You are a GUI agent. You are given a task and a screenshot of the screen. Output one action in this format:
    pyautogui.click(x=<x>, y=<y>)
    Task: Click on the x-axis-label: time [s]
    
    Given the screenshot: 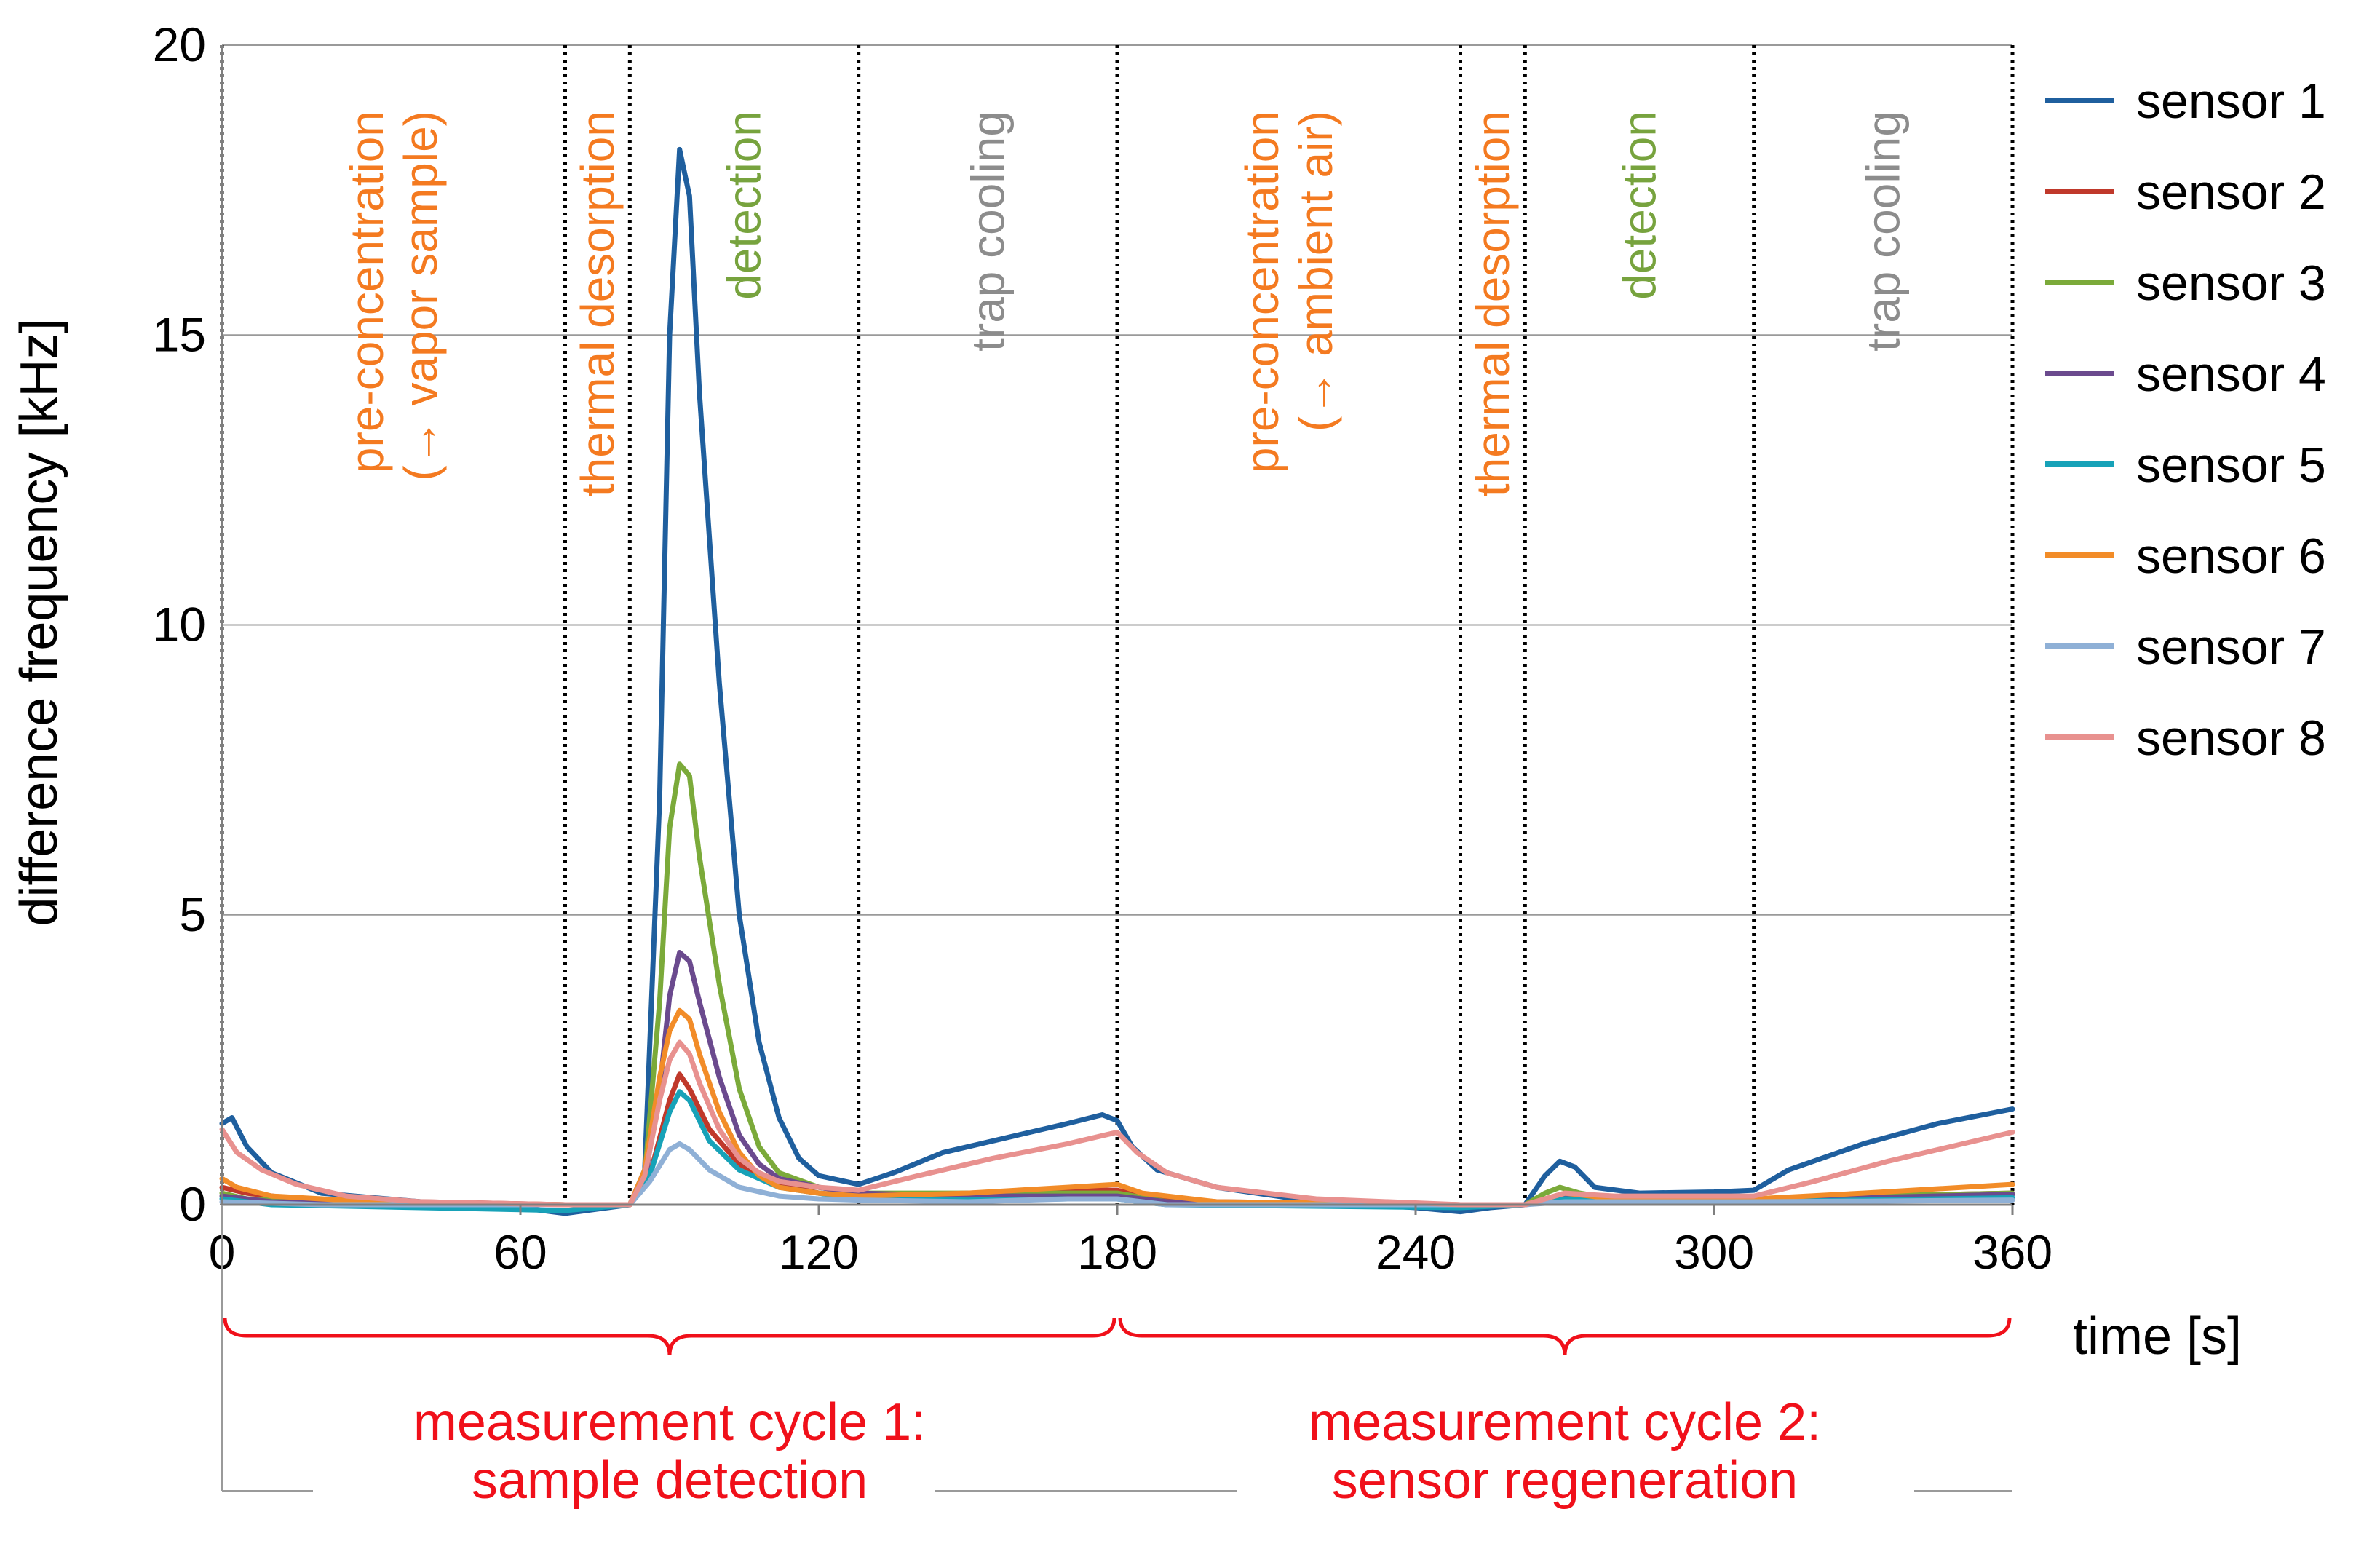 What is the action you would take?
    pyautogui.click(x=2157, y=1336)
    